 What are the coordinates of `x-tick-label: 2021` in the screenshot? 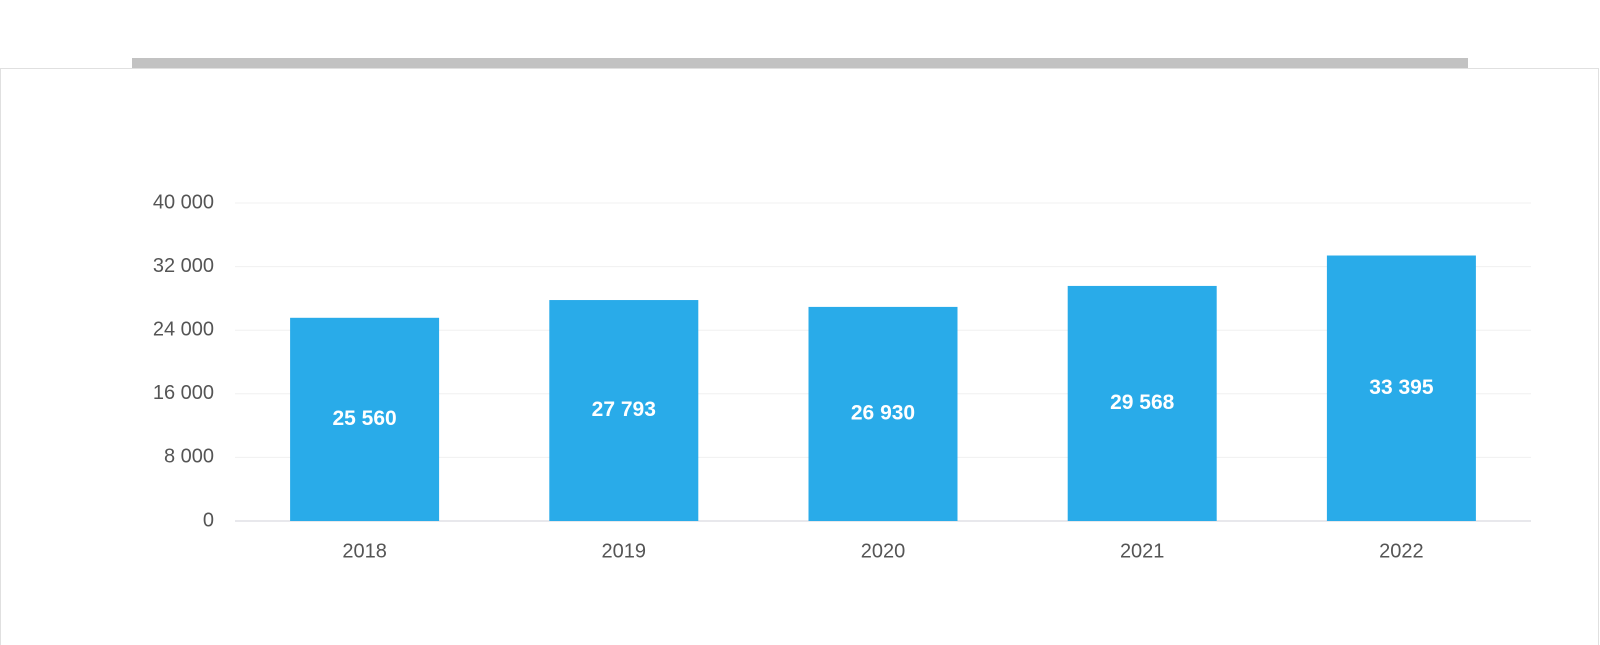 It's located at (1142, 551).